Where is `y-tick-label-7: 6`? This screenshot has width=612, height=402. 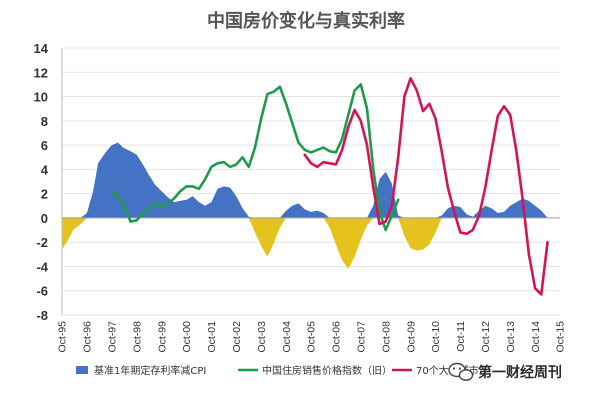 y-tick-label-7: 6 is located at coordinates (44, 145).